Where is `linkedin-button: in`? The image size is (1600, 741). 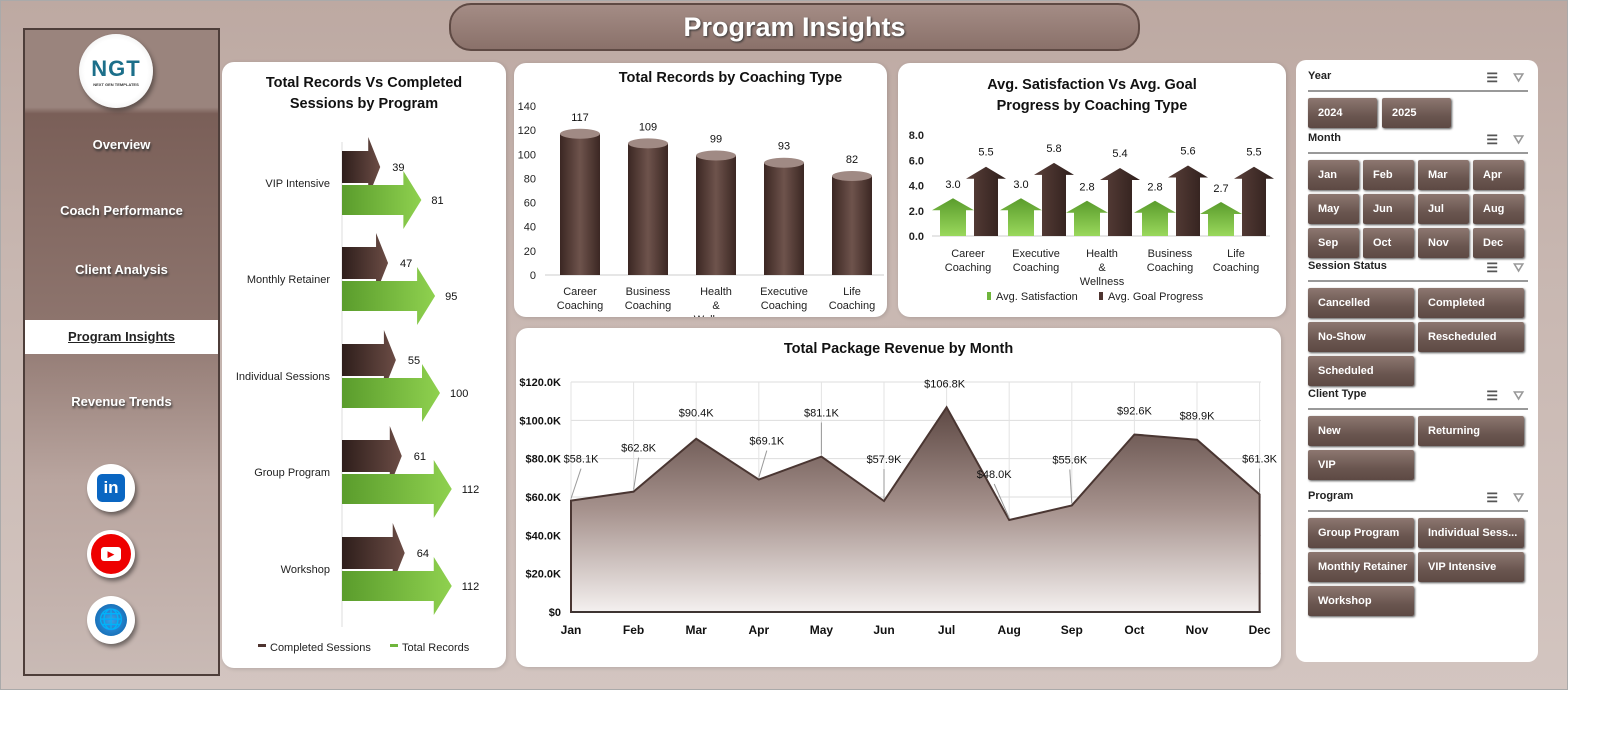 linkedin-button: in is located at coordinates (111, 488).